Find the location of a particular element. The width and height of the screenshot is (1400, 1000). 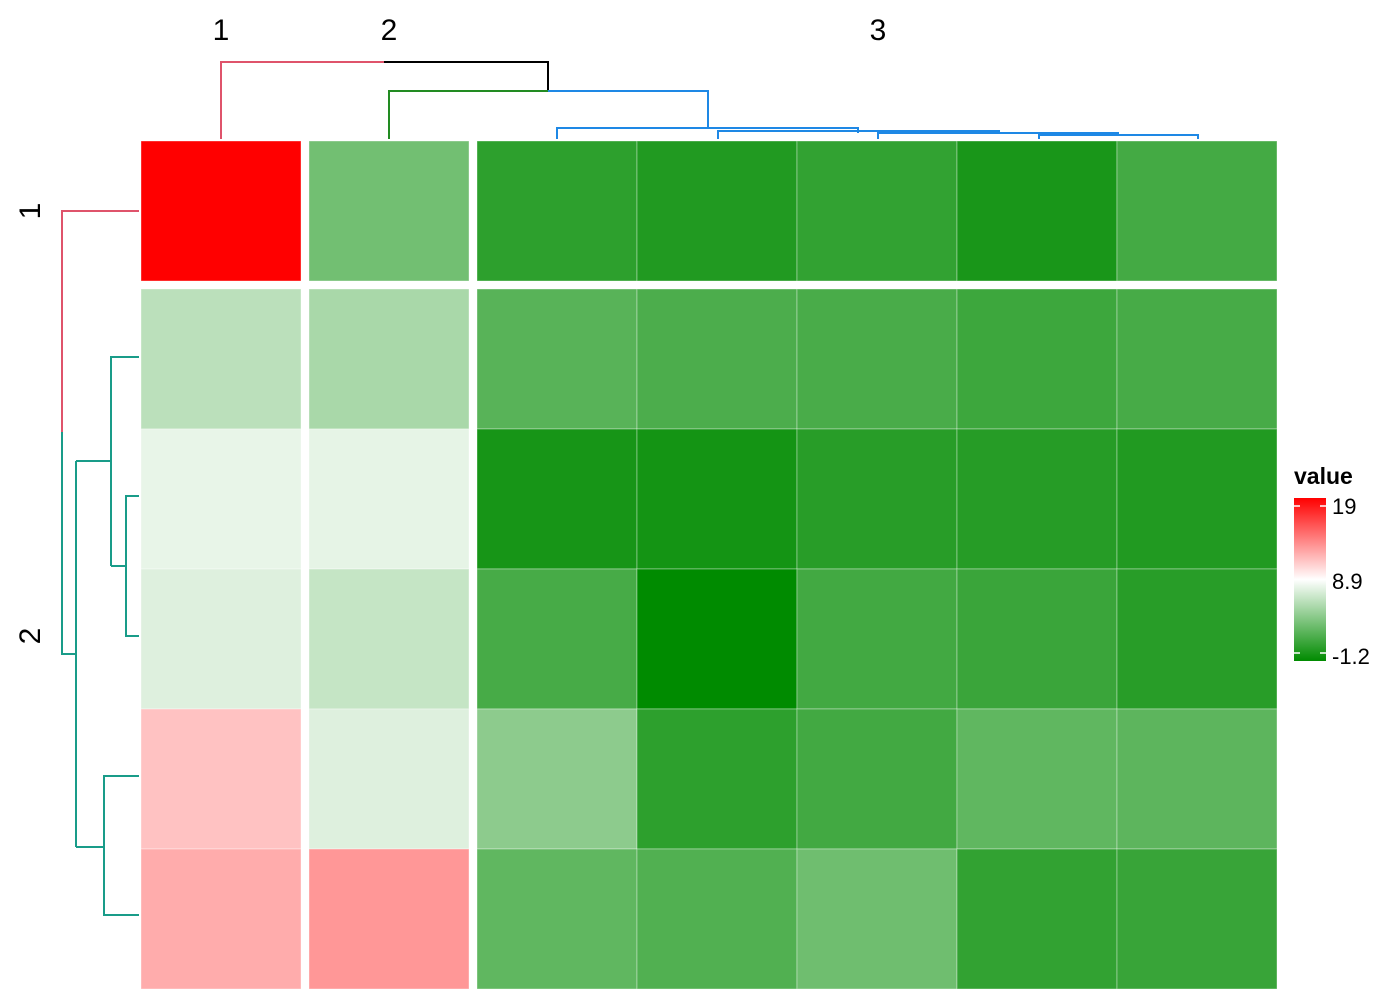

heatmap-cell-r2-c6 is located at coordinates (1037, 359).